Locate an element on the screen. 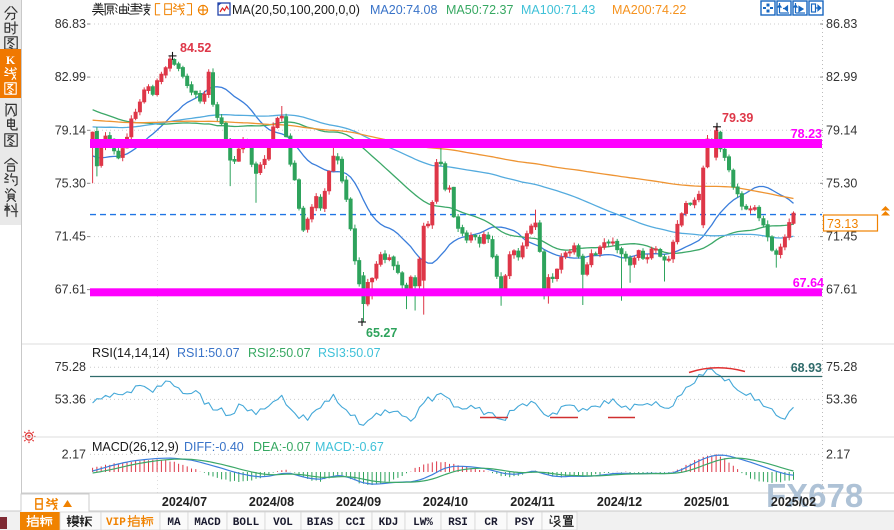  svg-text: RSI3:50.07 is located at coordinates (349, 353).